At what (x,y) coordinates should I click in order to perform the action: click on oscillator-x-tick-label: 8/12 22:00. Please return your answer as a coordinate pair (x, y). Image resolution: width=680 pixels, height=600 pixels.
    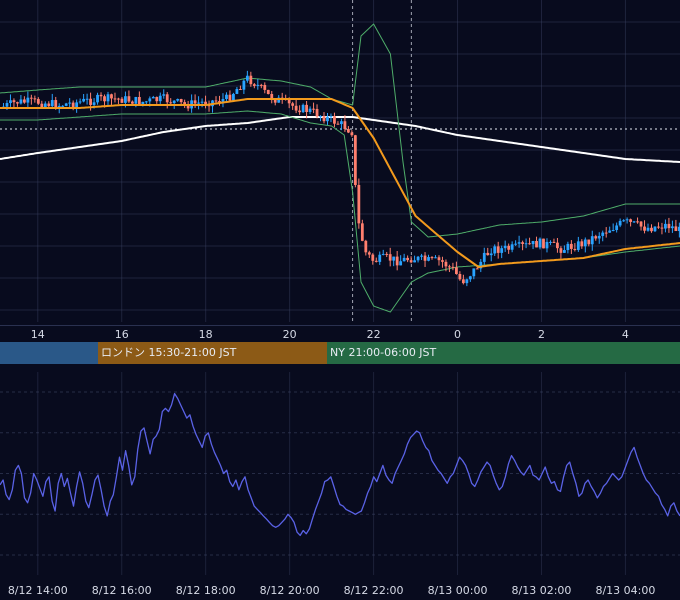
    Looking at the image, I should click on (374, 590).